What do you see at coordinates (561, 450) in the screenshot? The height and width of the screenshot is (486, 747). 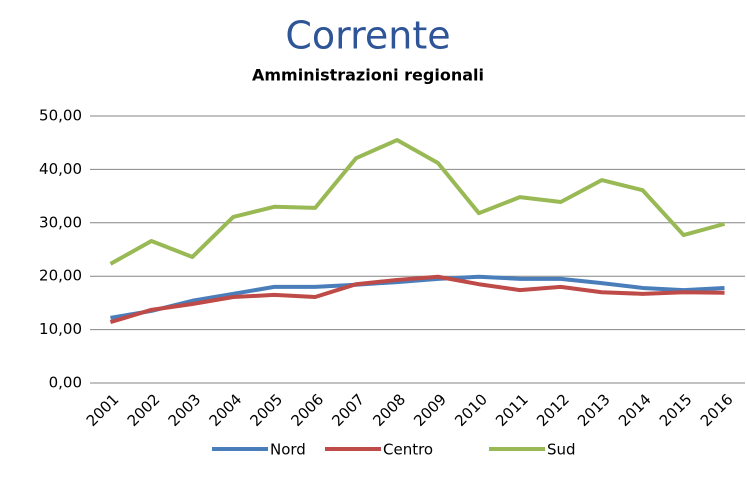 I see `legend-label: Sud` at bounding box center [561, 450].